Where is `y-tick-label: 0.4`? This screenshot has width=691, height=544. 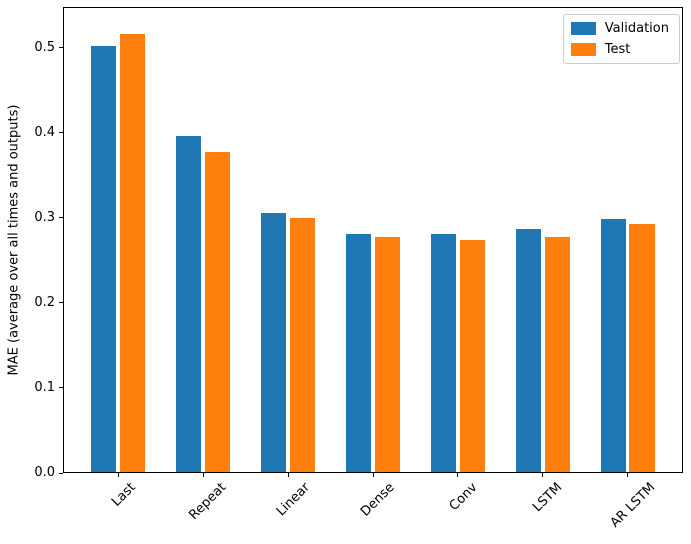
y-tick-label: 0.4 is located at coordinates (44, 132).